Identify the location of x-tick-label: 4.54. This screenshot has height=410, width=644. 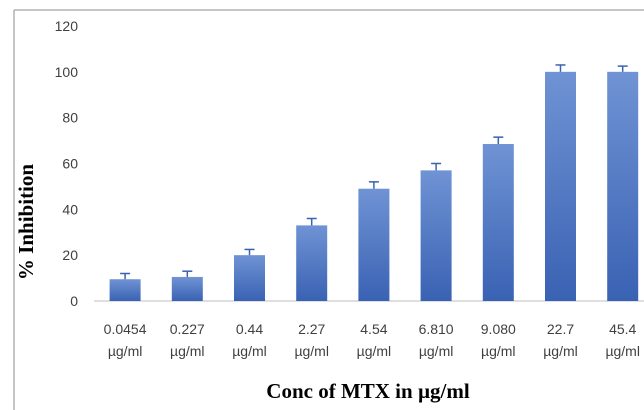
(373, 329).